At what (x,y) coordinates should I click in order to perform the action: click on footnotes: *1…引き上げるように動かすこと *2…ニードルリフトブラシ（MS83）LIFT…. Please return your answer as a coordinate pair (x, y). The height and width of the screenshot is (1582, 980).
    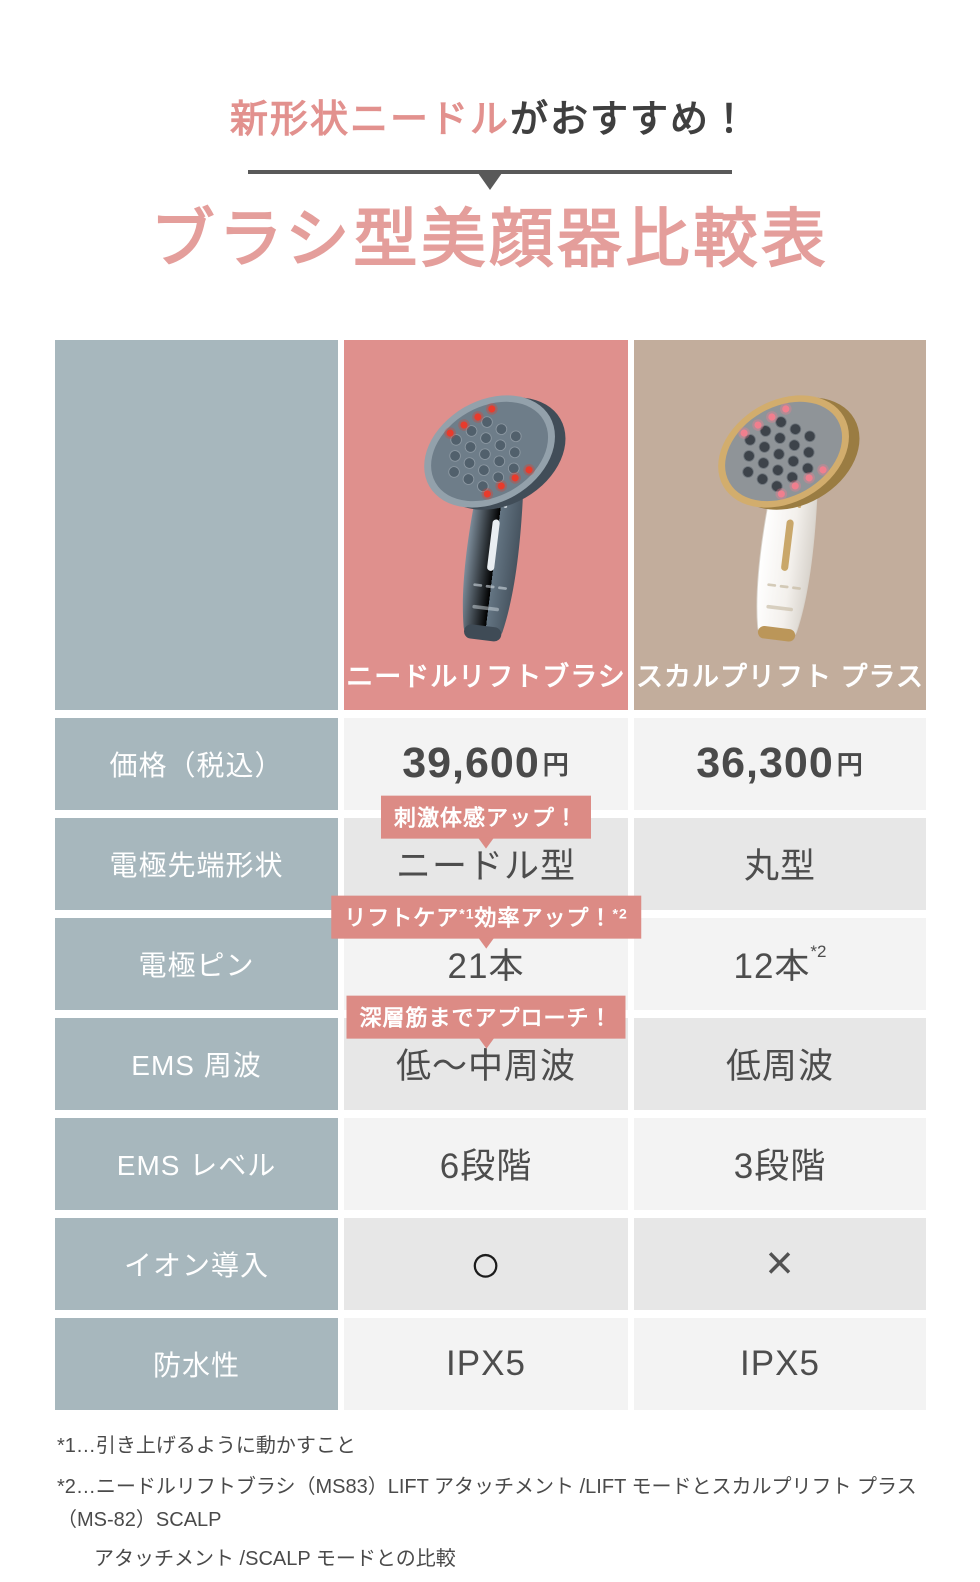
    Looking at the image, I should click on (497, 1503).